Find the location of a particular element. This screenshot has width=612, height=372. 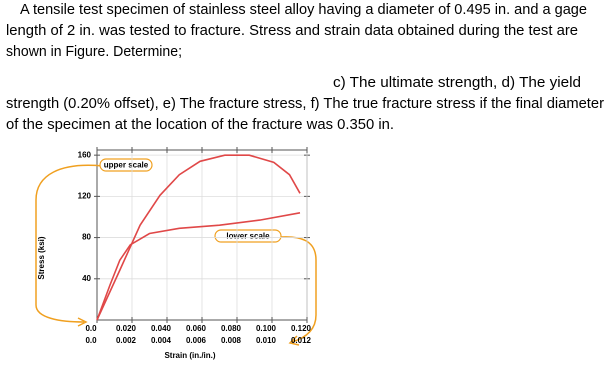

callout-line is located at coordinates (69, 243).